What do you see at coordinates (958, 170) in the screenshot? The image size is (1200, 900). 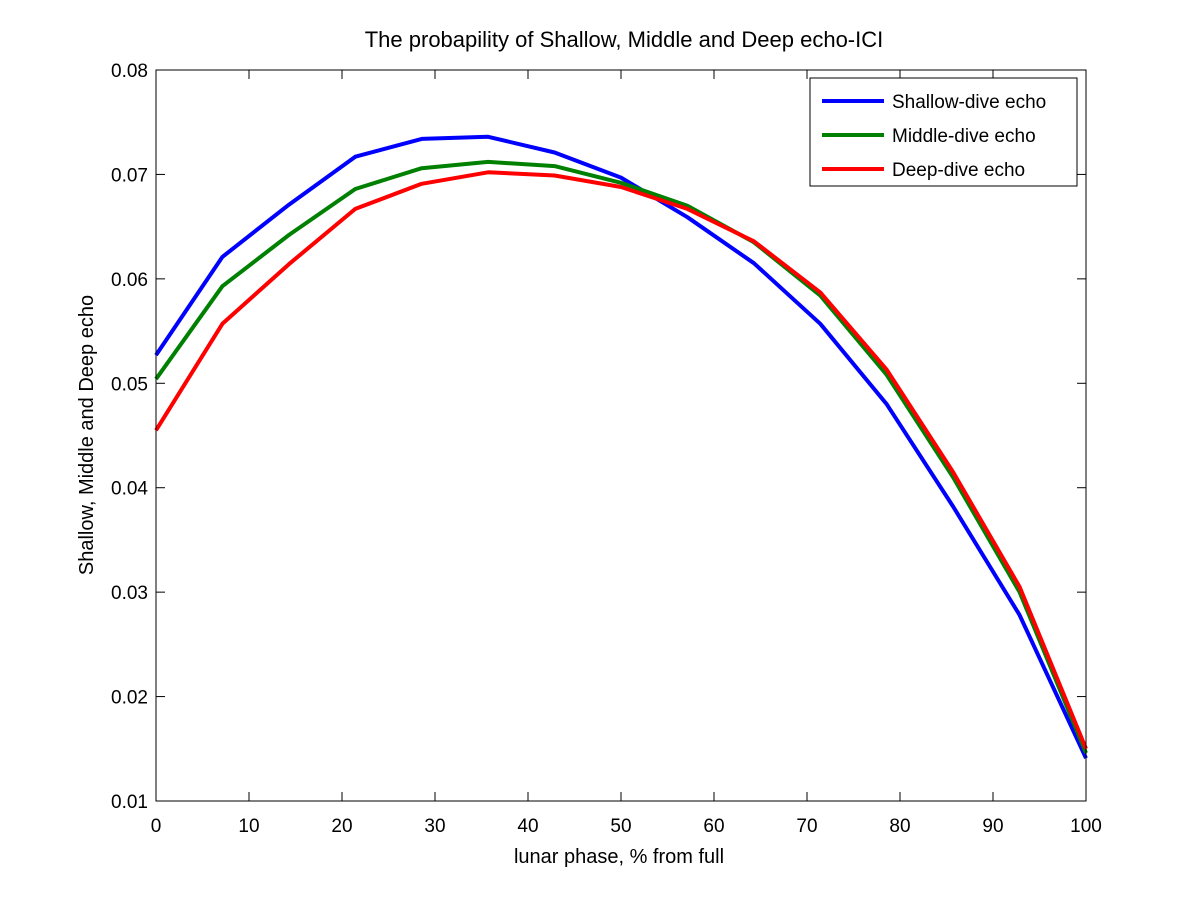 I see `legend-label-deep-dive-echo: Deep-dive echo` at bounding box center [958, 170].